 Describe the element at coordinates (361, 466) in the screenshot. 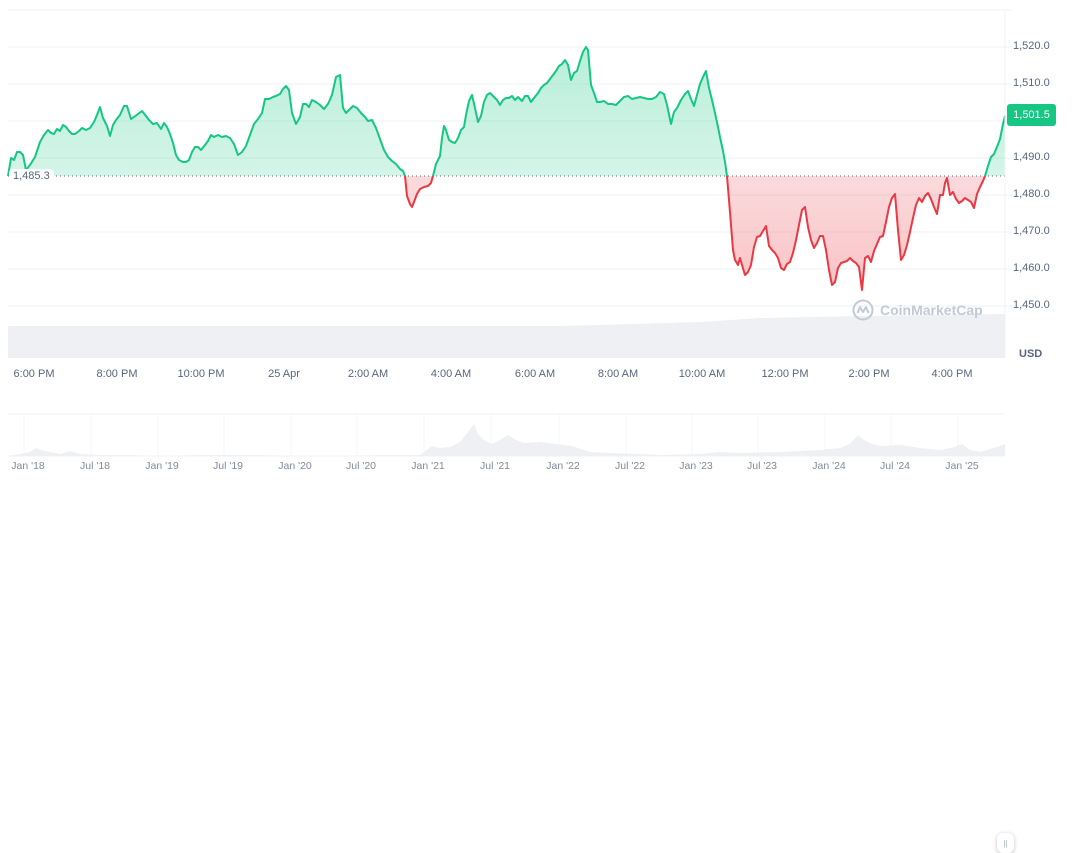

I see `navigator-date-label: Jul '20` at that location.